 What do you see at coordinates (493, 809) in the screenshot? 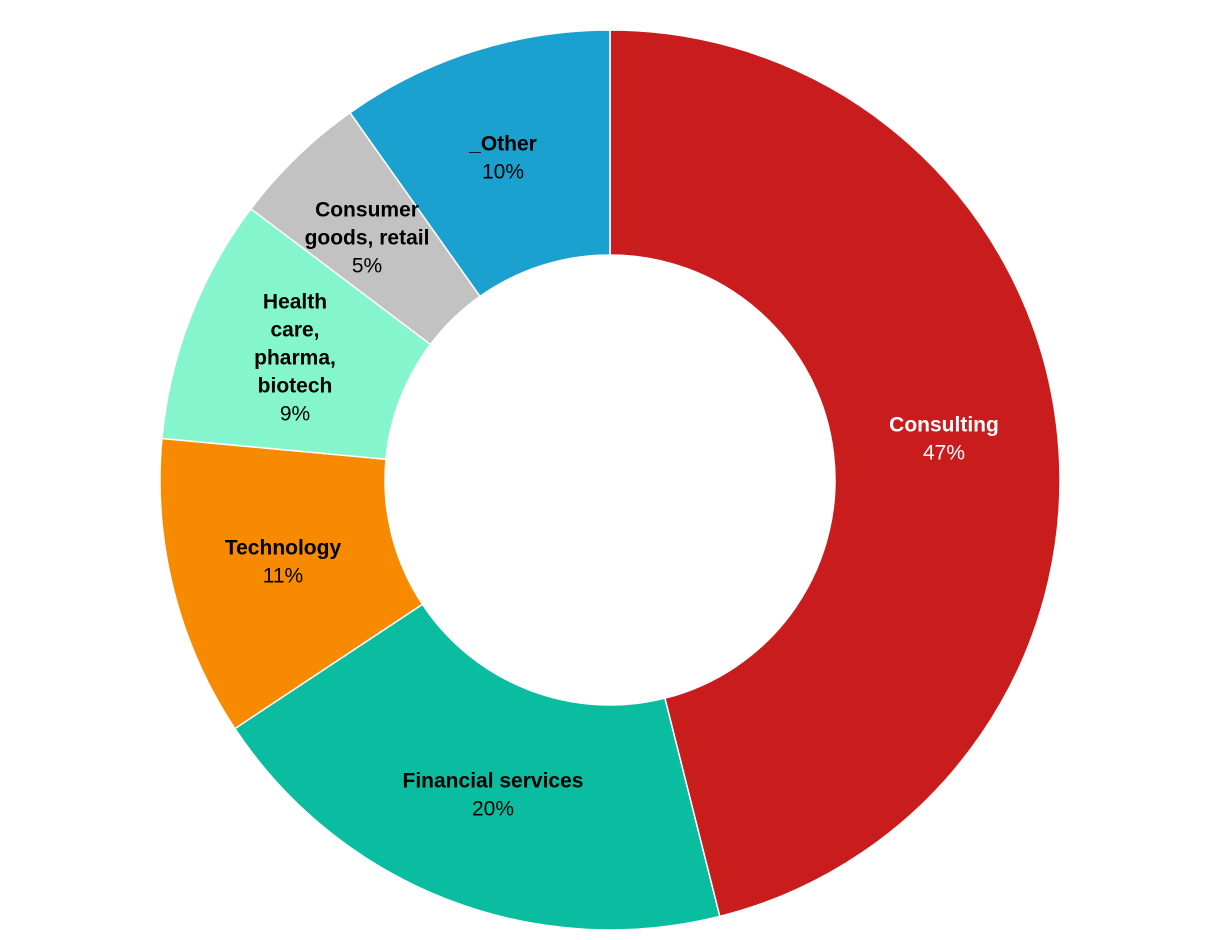
I see `slice-value-label: 20%` at bounding box center [493, 809].